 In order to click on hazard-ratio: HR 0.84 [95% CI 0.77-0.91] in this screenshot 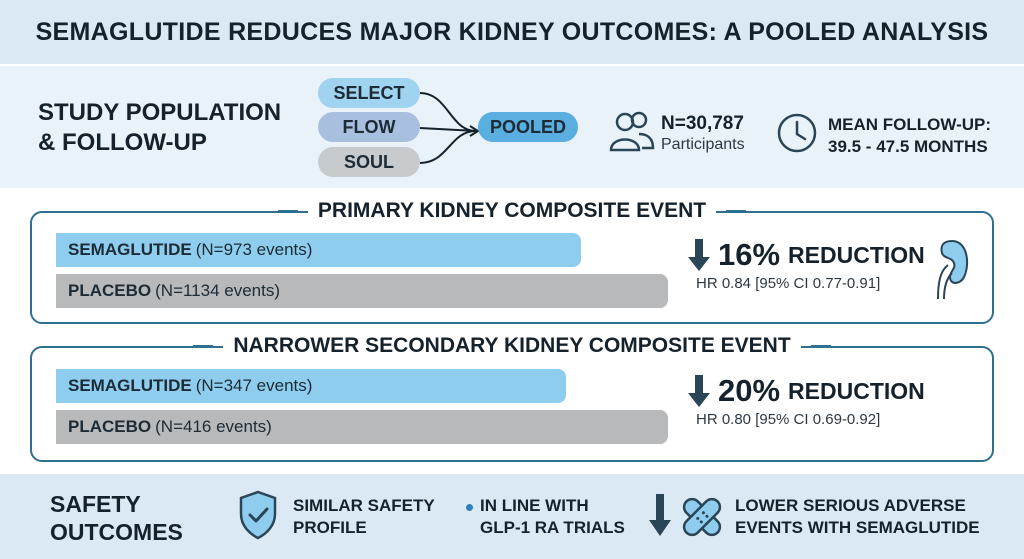, I will do `click(788, 283)`.